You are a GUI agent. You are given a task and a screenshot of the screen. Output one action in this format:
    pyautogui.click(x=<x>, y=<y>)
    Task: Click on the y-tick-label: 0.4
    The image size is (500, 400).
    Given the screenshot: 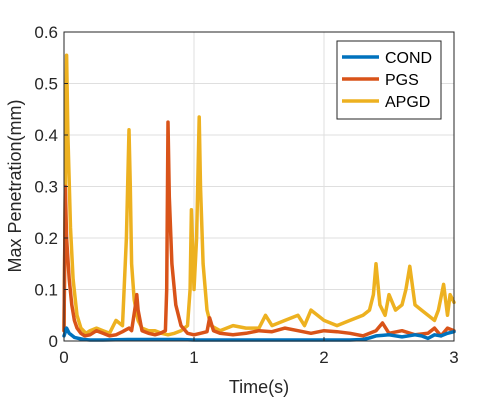 What is the action you would take?
    pyautogui.click(x=46, y=135)
    